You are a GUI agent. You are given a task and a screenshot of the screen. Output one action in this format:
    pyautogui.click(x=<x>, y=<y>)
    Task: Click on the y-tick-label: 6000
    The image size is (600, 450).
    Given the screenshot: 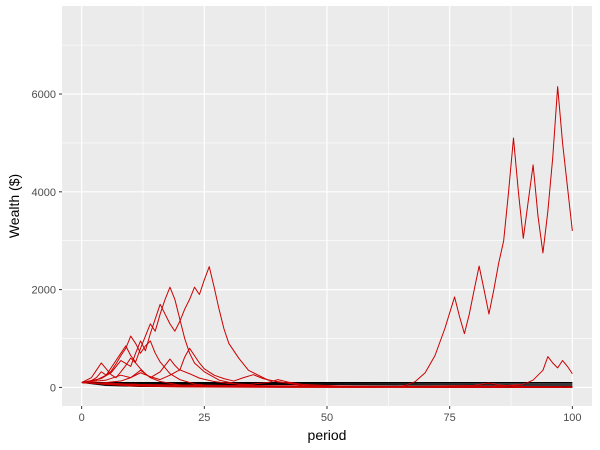 What is the action you would take?
    pyautogui.click(x=44, y=95)
    